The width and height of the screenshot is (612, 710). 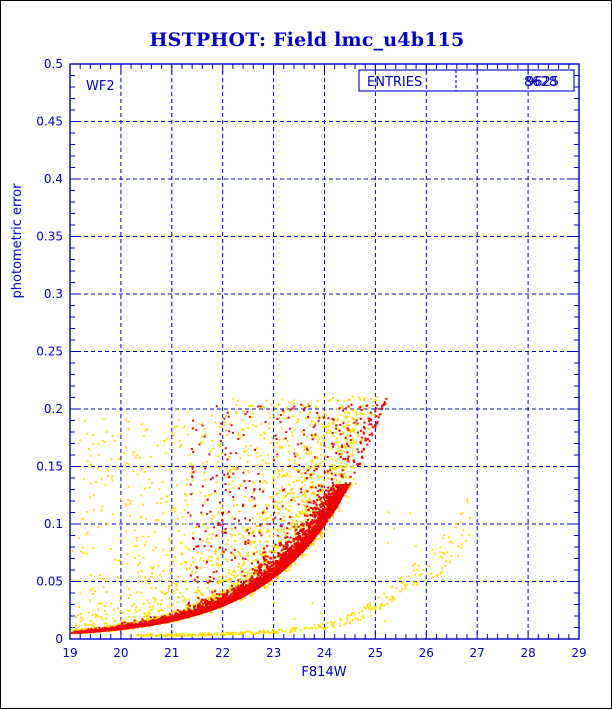 What do you see at coordinates (527, 653) in the screenshot?
I see `x-tick-label: 28` at bounding box center [527, 653].